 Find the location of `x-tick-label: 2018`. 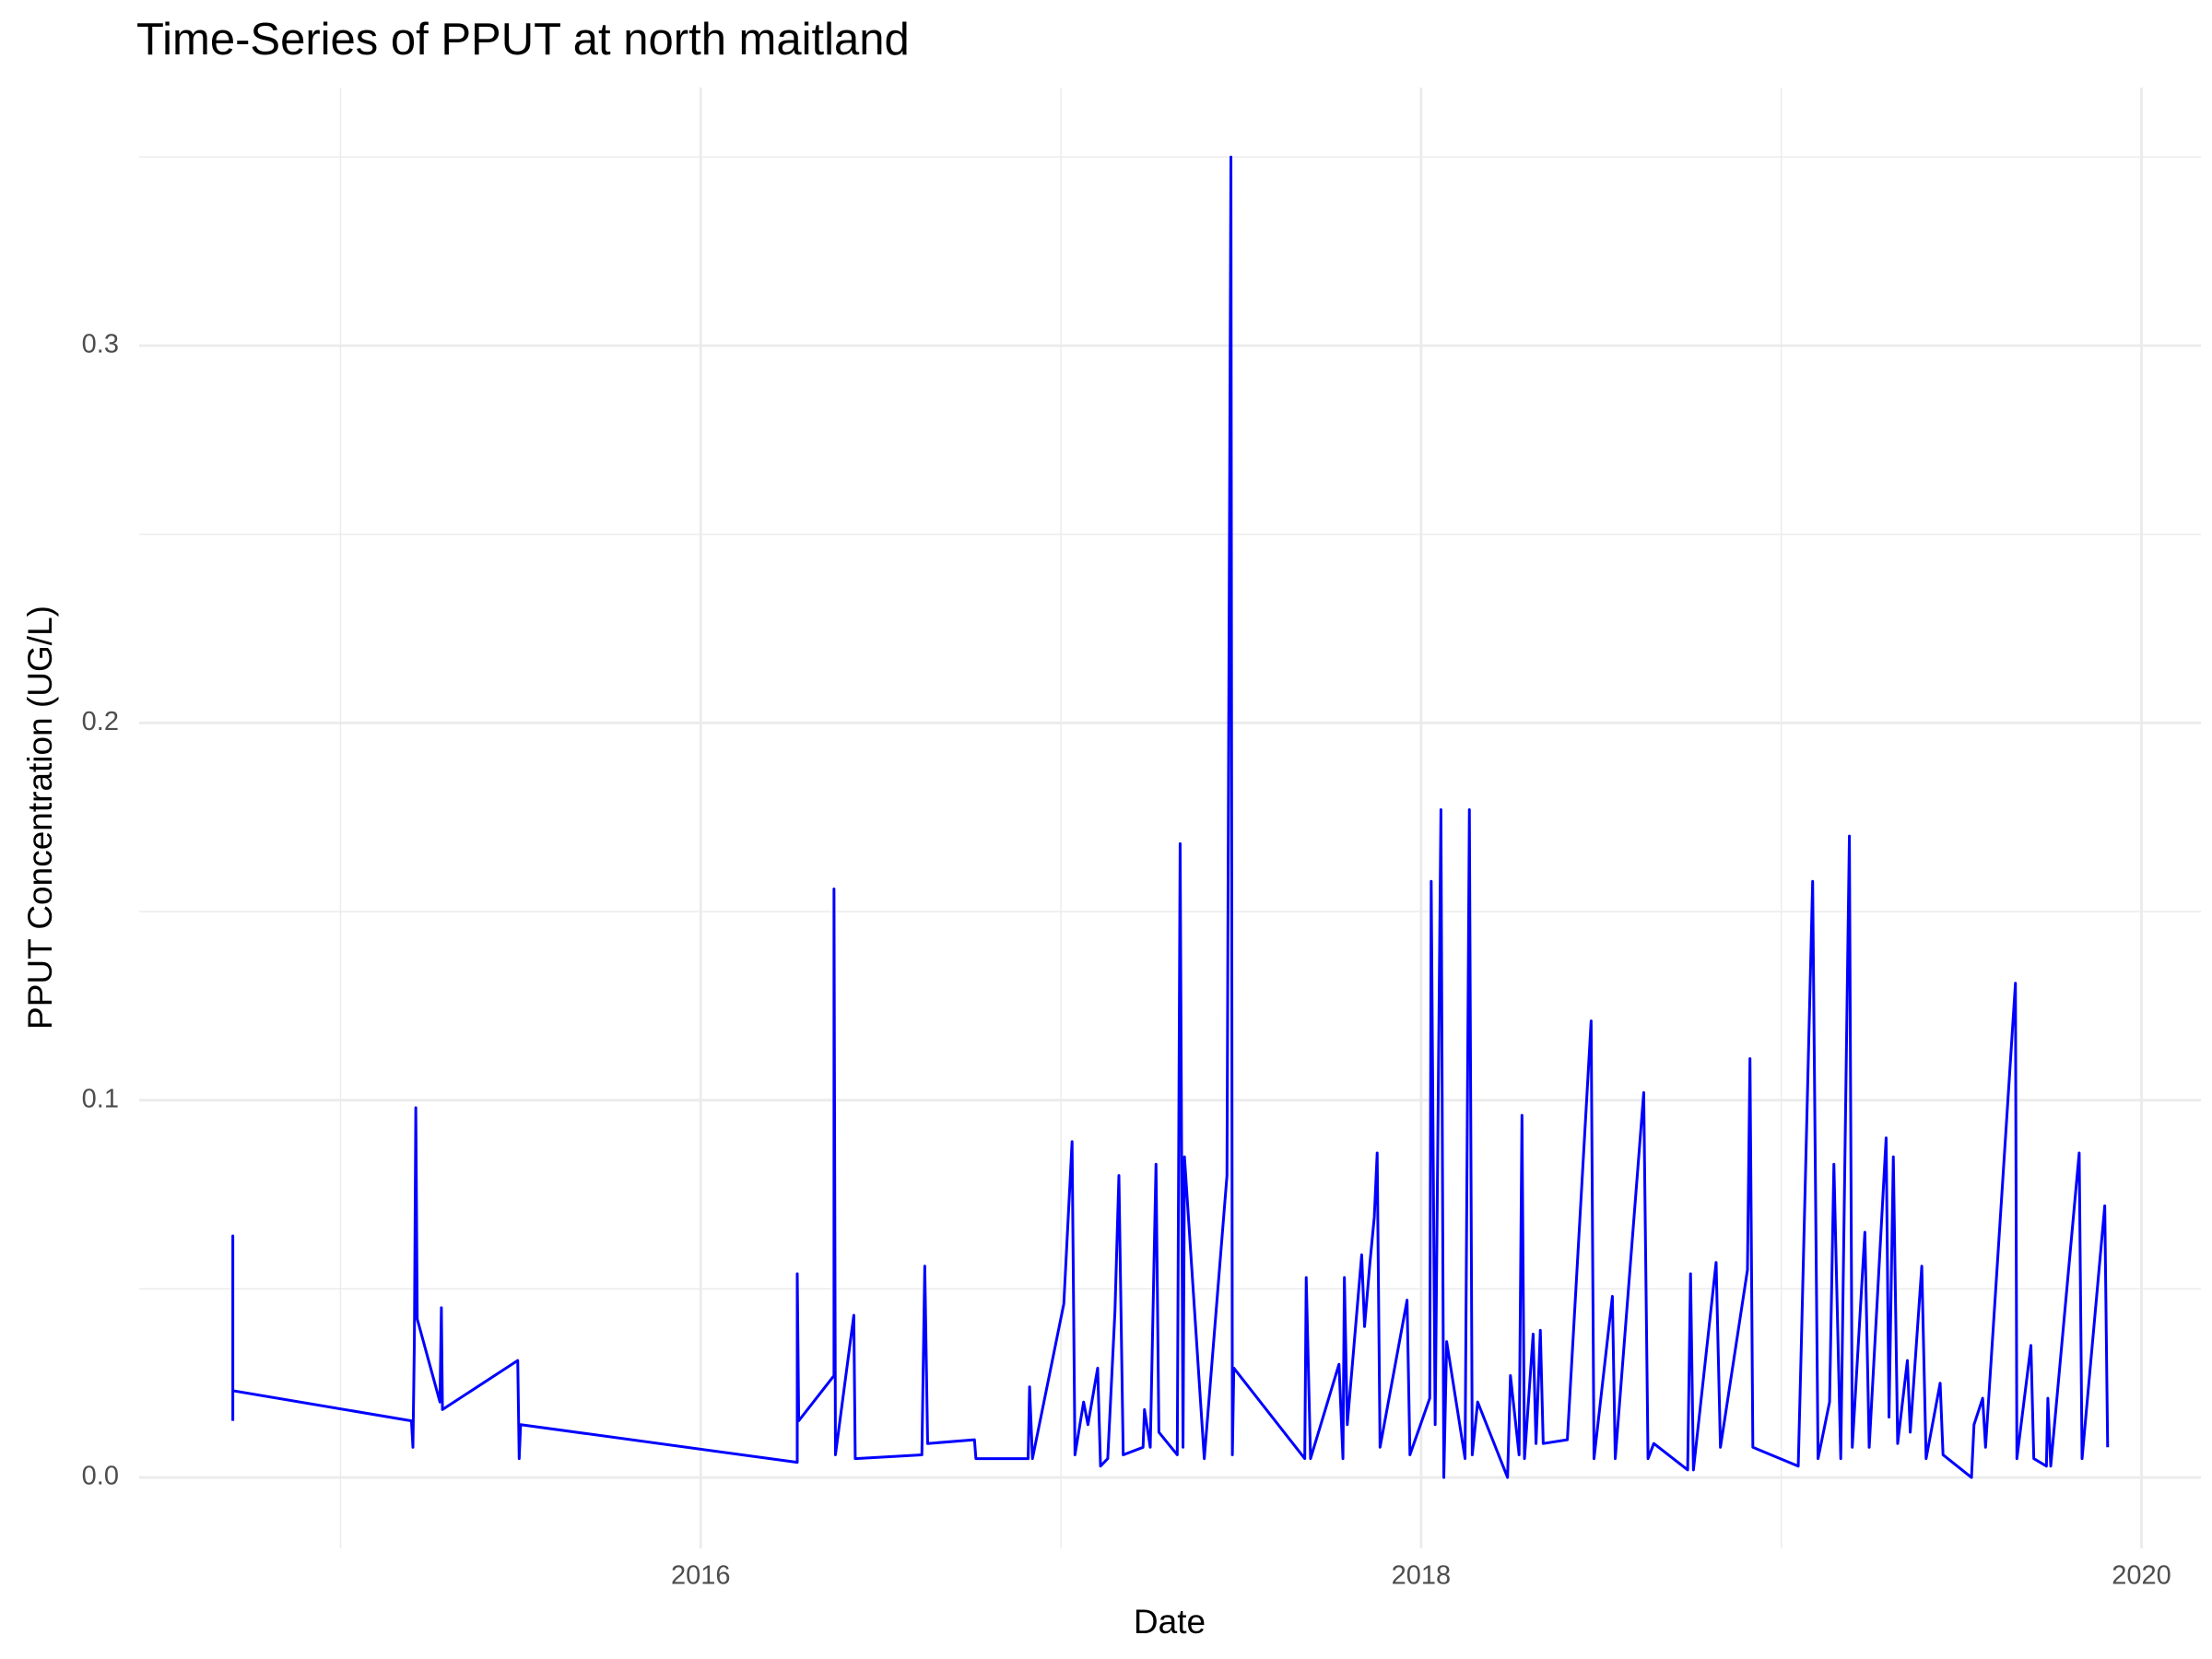

x-tick-label: 2018 is located at coordinates (1422, 1576).